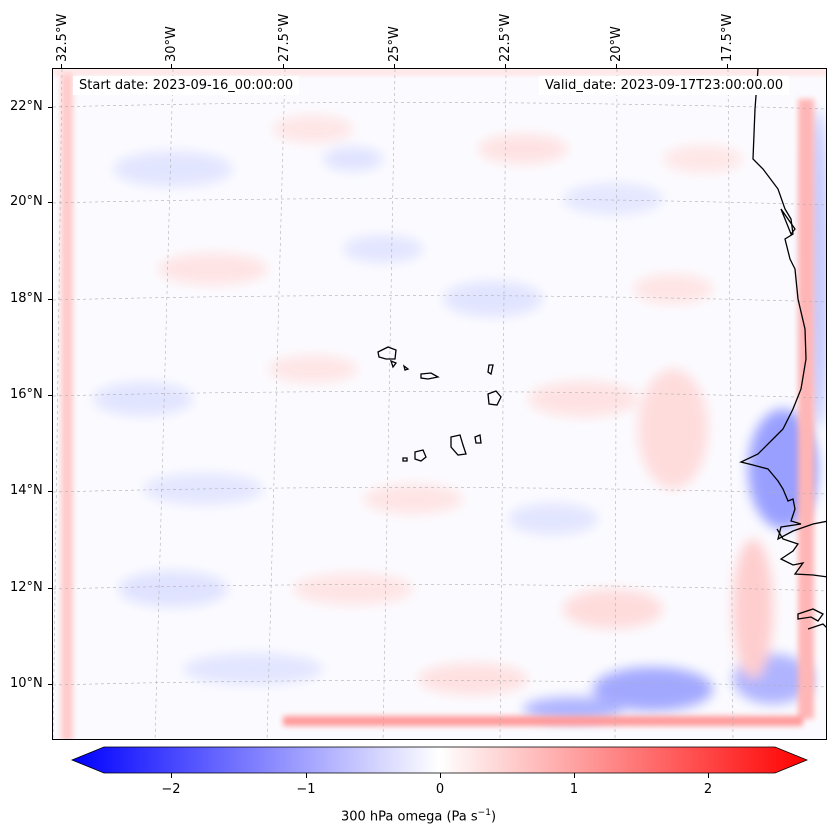 Image resolution: width=837 pixels, height=839 pixels. What do you see at coordinates (727, 37) in the screenshot?
I see `lon-label-17-5w: 17.5°W` at bounding box center [727, 37].